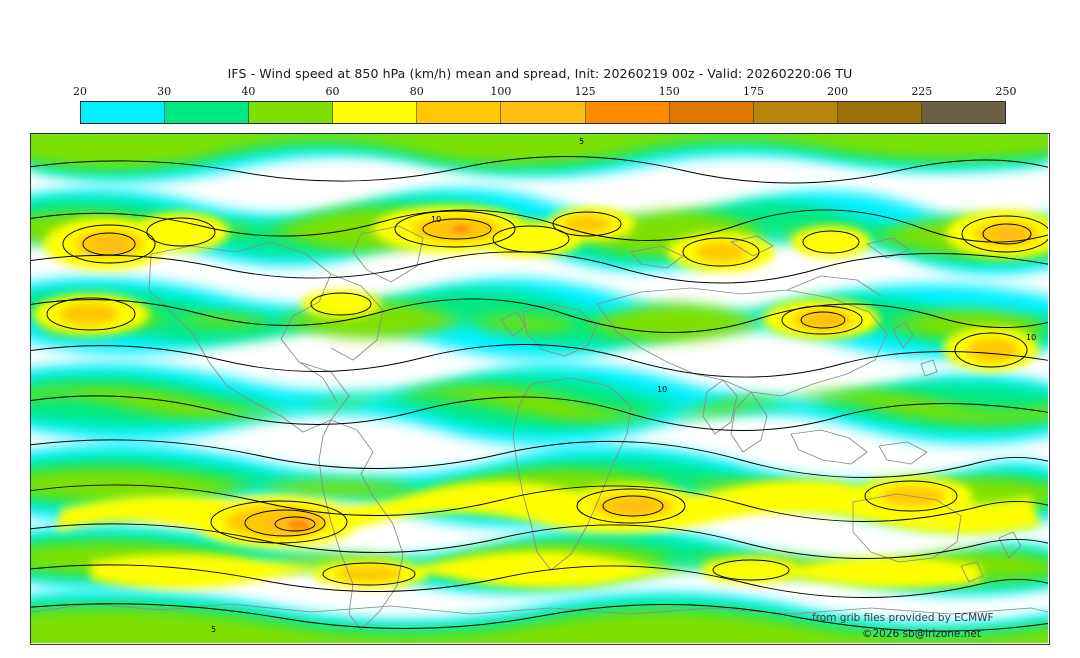  I want to click on colorbar, so click(543, 112).